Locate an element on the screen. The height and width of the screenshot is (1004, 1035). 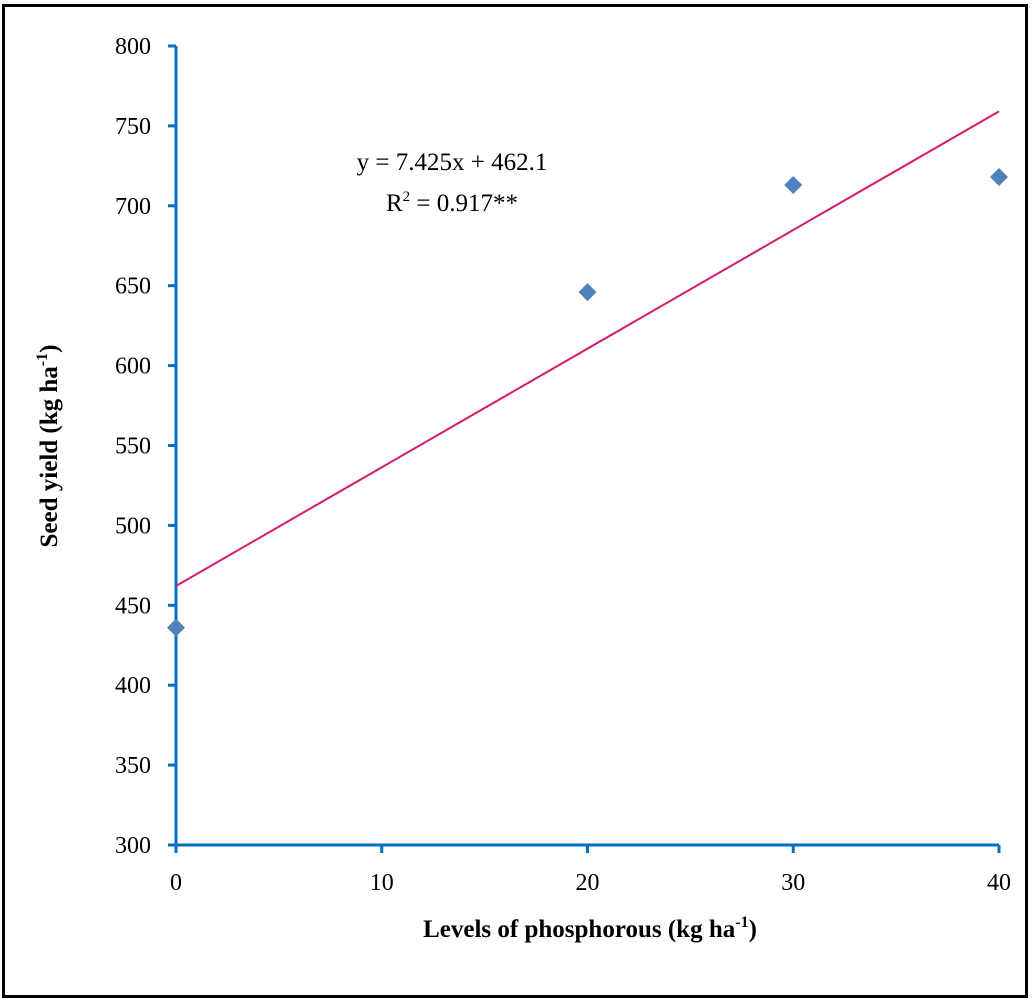
y-tick-label: 300 is located at coordinates (133, 846).